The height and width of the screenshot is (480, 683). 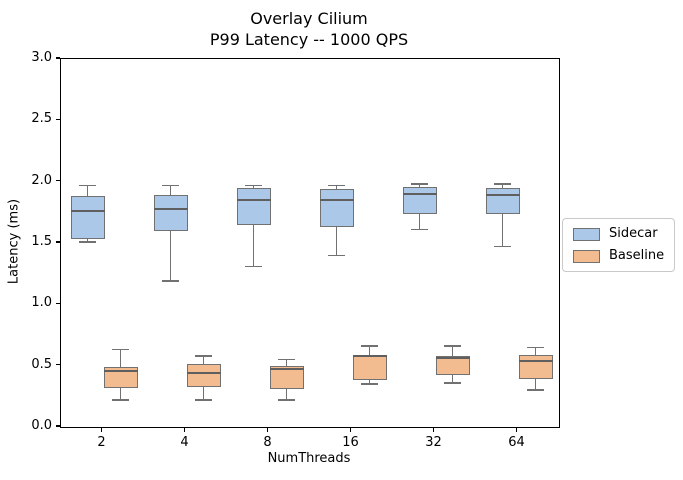 What do you see at coordinates (637, 255) in the screenshot?
I see `legend-label-baseline: Baseline` at bounding box center [637, 255].